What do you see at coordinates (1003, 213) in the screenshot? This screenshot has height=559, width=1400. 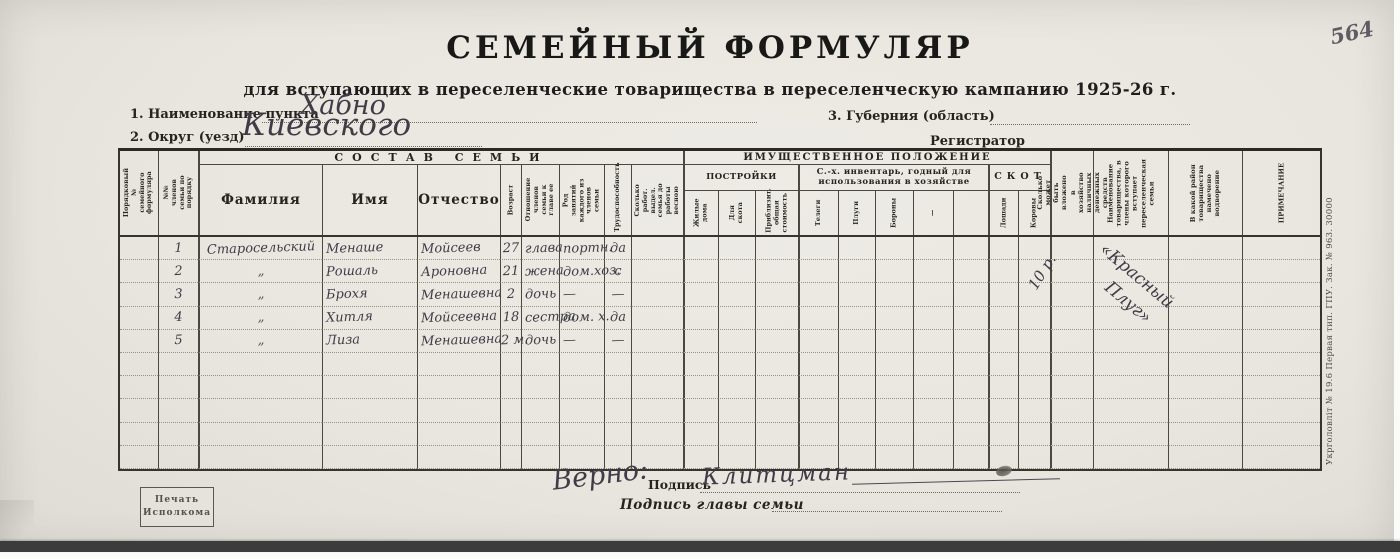 I see `vertical-column-label: Лошади` at bounding box center [1003, 213].